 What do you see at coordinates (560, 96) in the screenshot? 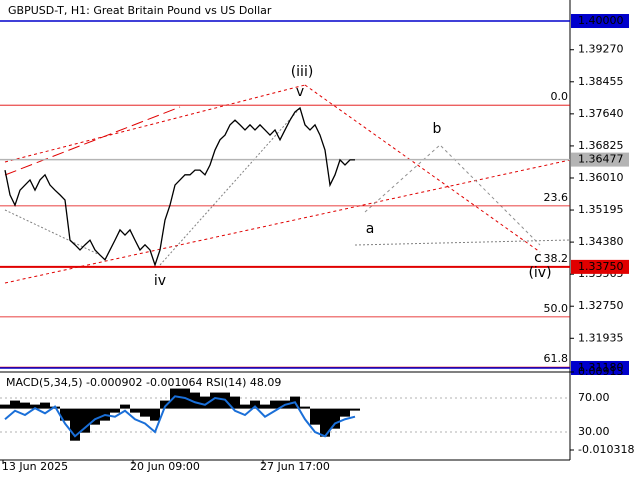
I see `fib-label: 0.0` at bounding box center [560, 96].